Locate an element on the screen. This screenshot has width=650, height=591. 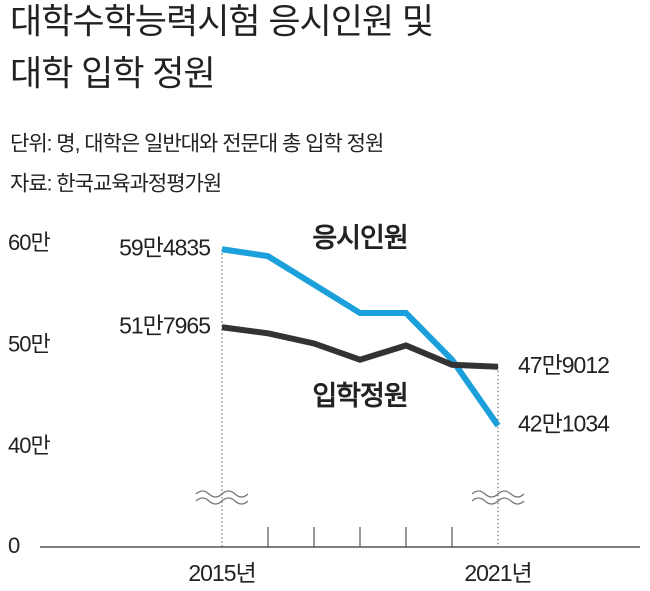
value-label: 51만7965 is located at coordinates (164, 325).